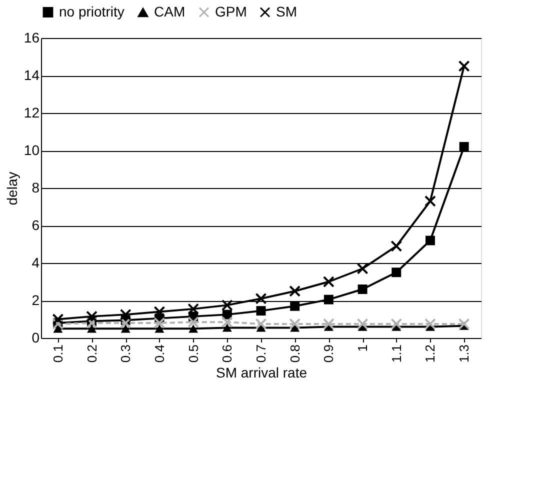 This screenshot has height=484, width=534. Describe the element at coordinates (36, 262) in the screenshot. I see `y-tick-label: 4` at that location.